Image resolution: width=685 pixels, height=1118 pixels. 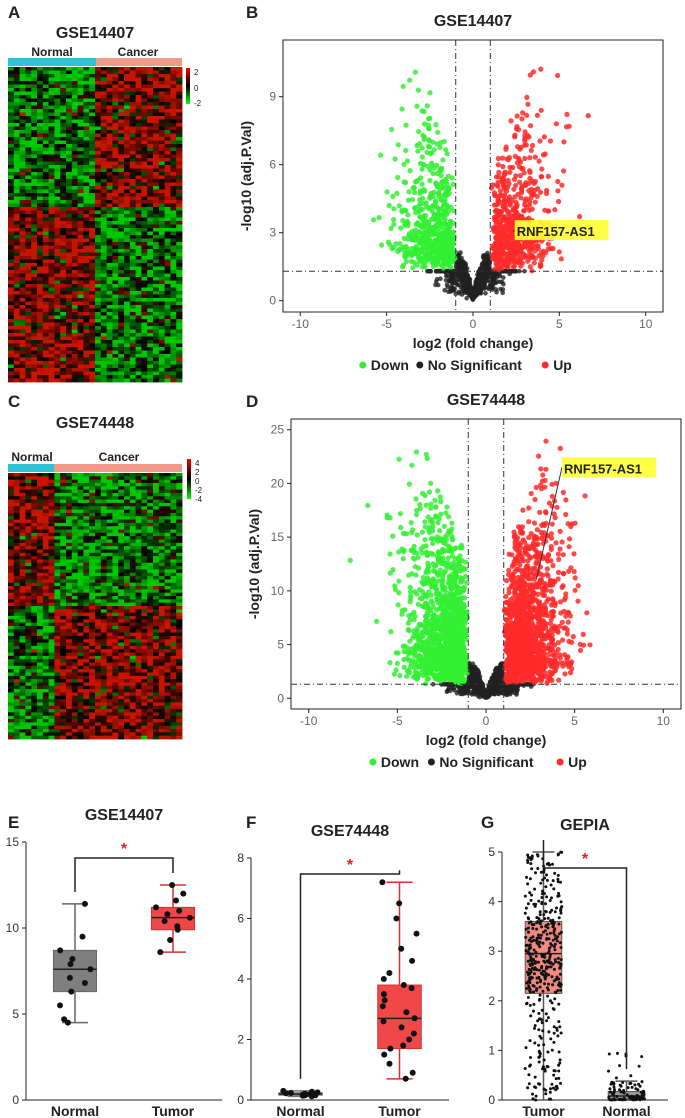 I want to click on volcD-legend-label: Up, so click(x=577, y=762).